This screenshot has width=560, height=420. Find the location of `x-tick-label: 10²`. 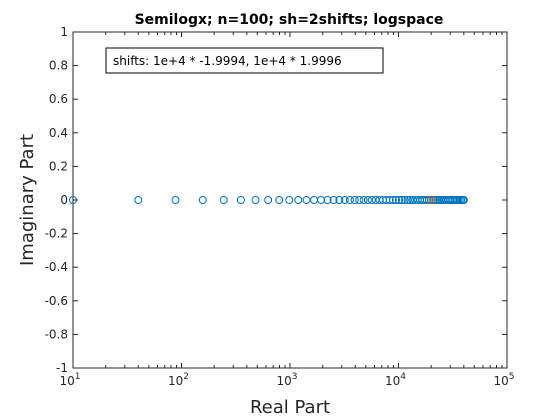

x-tick-label: 10² is located at coordinates (178, 380).